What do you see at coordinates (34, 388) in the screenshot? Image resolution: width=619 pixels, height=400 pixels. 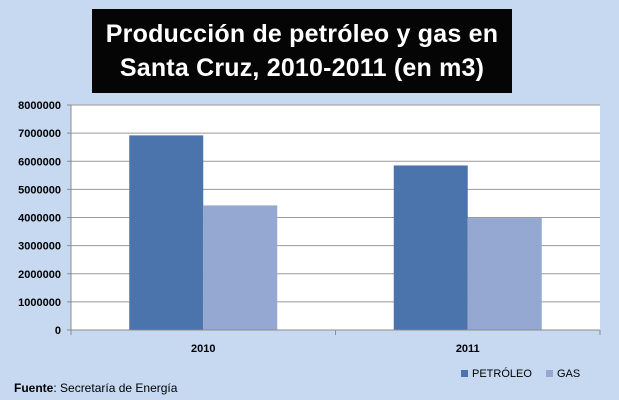 I see `source-label: Fuente` at bounding box center [34, 388].